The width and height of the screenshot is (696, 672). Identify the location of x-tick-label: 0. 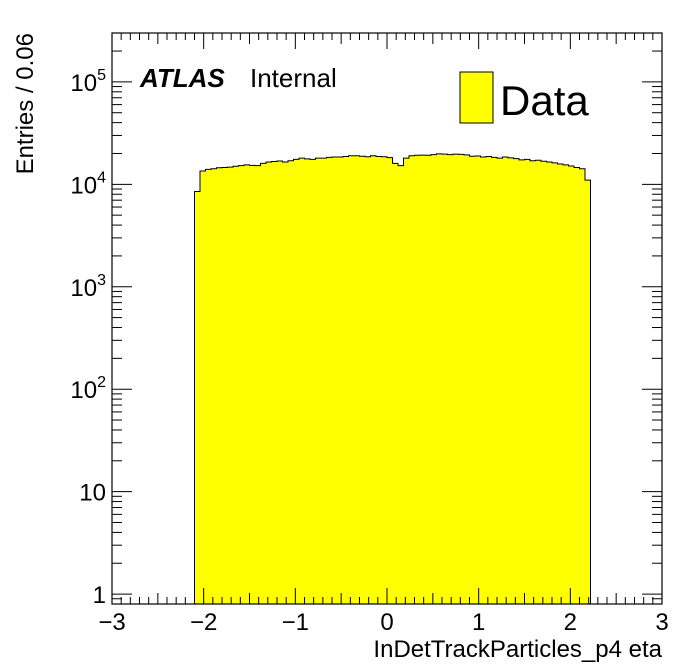
(386, 622).